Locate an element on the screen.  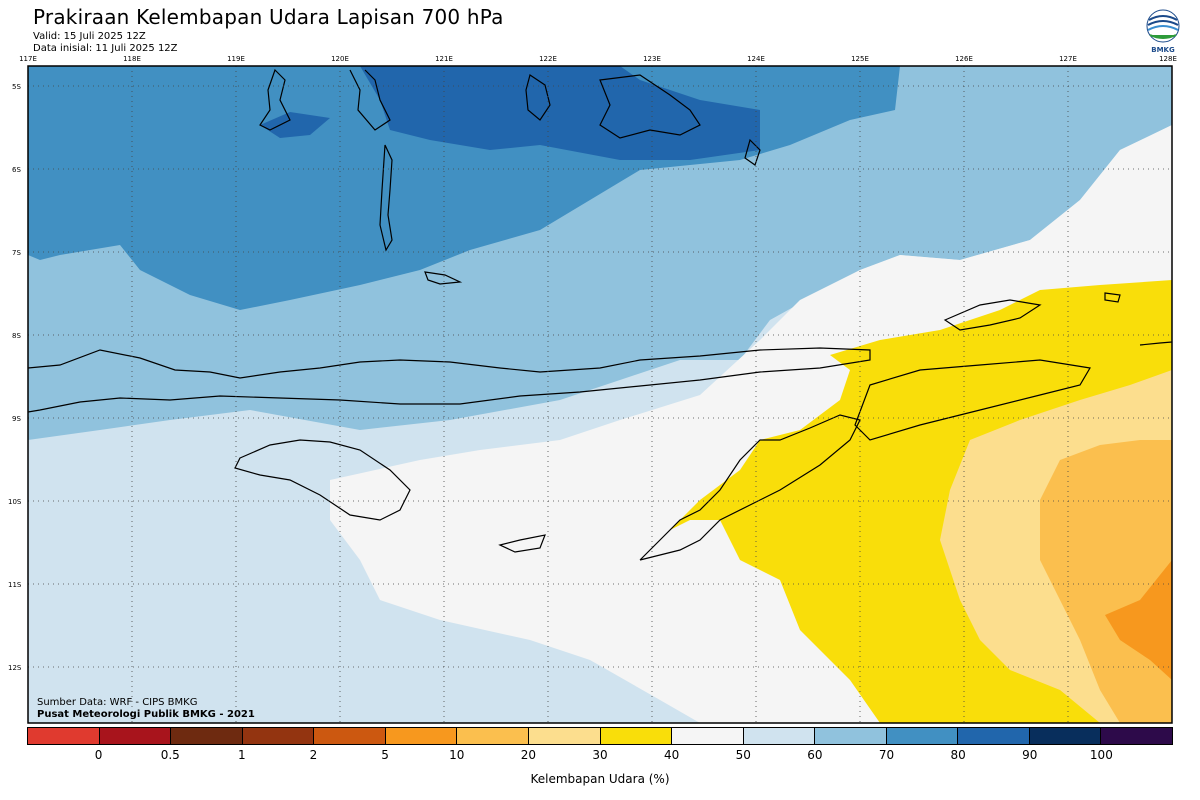
legend-tick-label: 50 is located at coordinates (743, 755).